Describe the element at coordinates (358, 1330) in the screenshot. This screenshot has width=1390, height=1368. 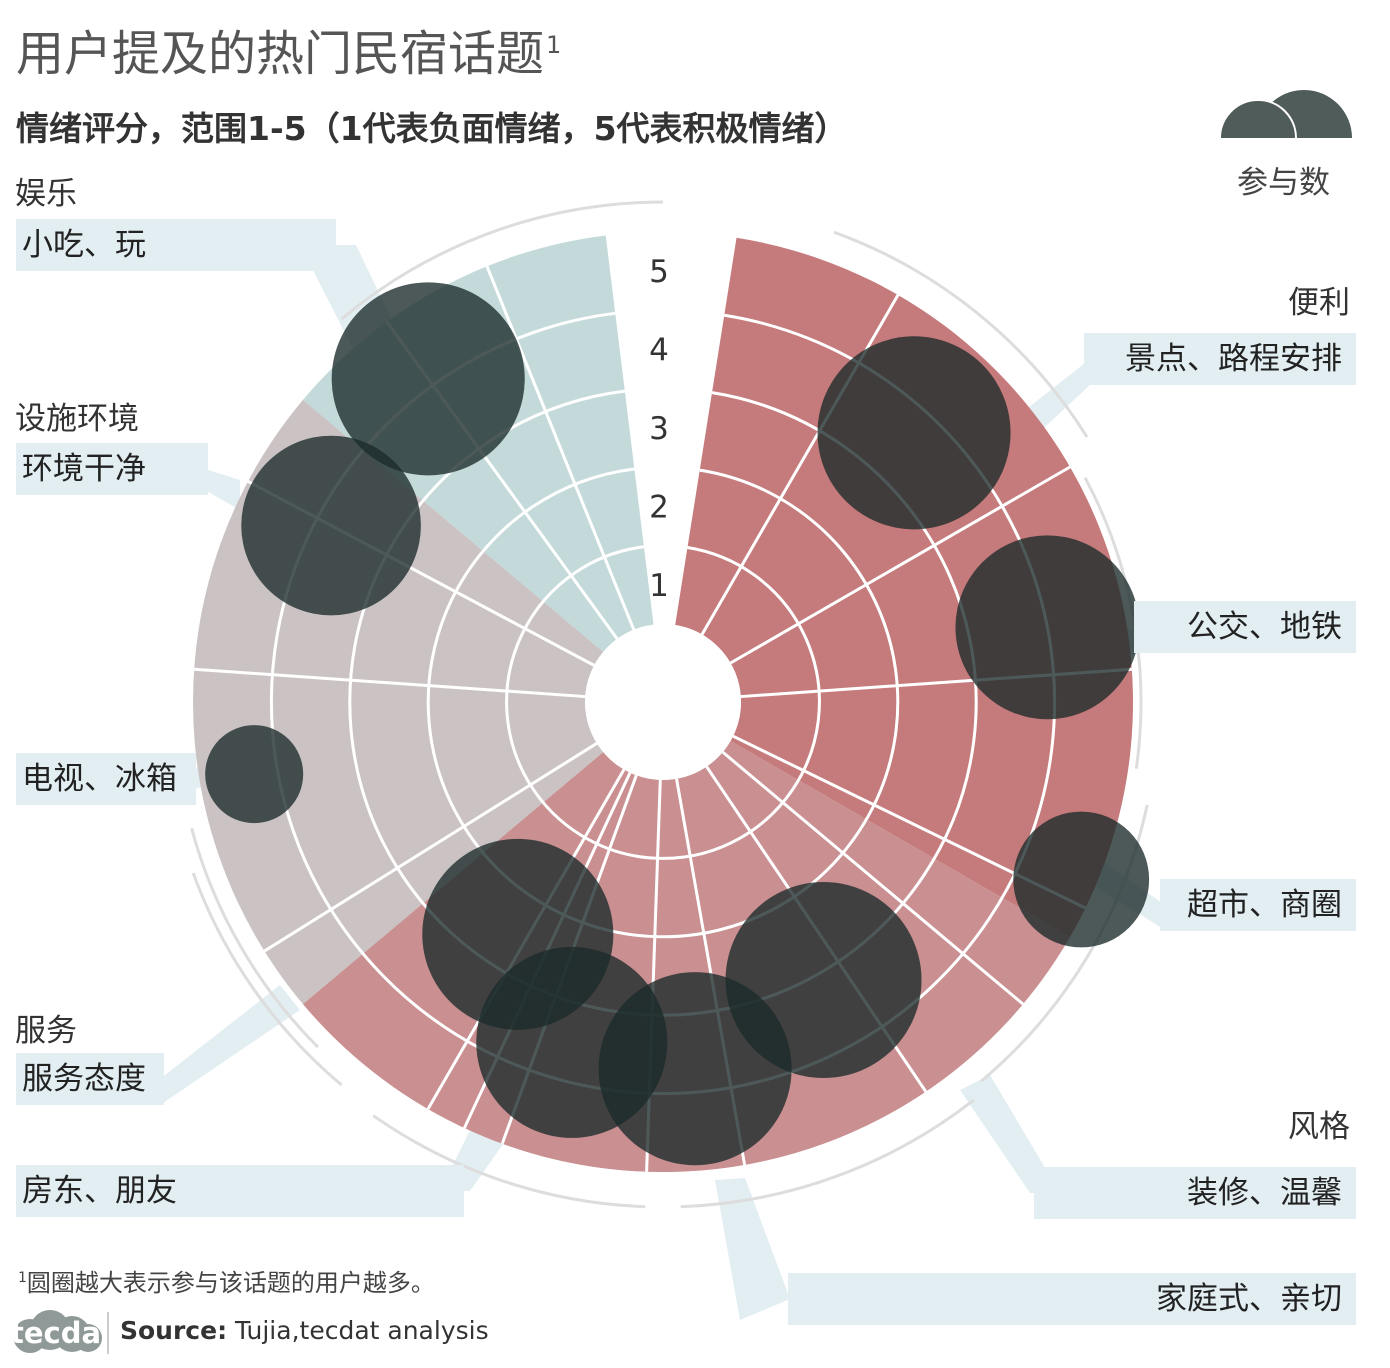
I see `source-text: Tujia,tecdat analysis` at that location.